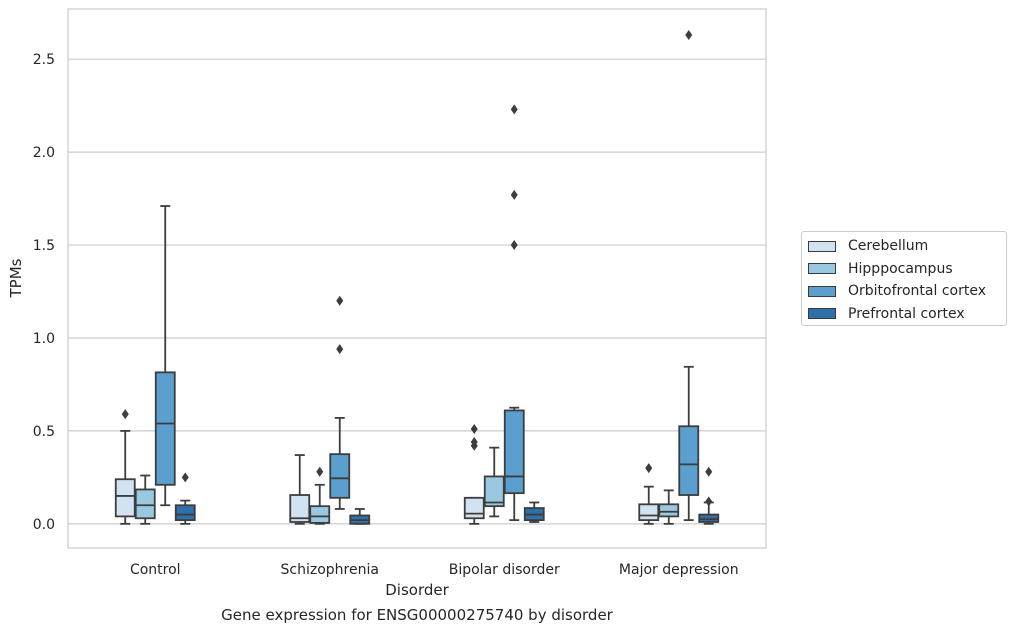 The height and width of the screenshot is (634, 1018). What do you see at coordinates (320, 495) in the screenshot?
I see `box-hipppocampus-schizophrenia` at bounding box center [320, 495].